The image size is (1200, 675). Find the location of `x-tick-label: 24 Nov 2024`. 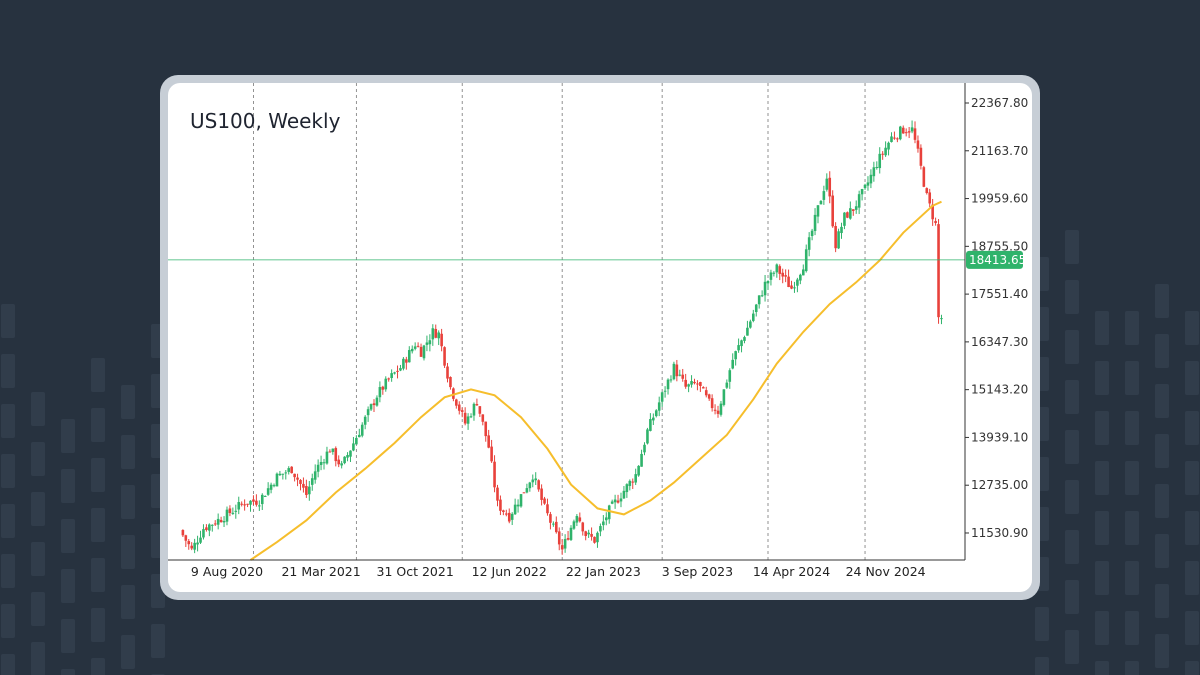

x-tick-label: 24 Nov 2024 is located at coordinates (886, 571).